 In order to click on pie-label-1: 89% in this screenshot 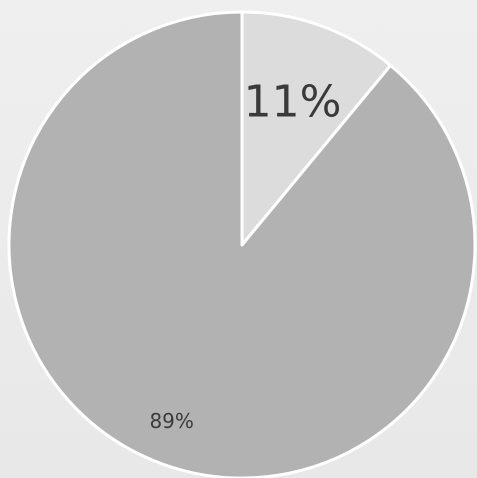, I will do `click(171, 421)`.